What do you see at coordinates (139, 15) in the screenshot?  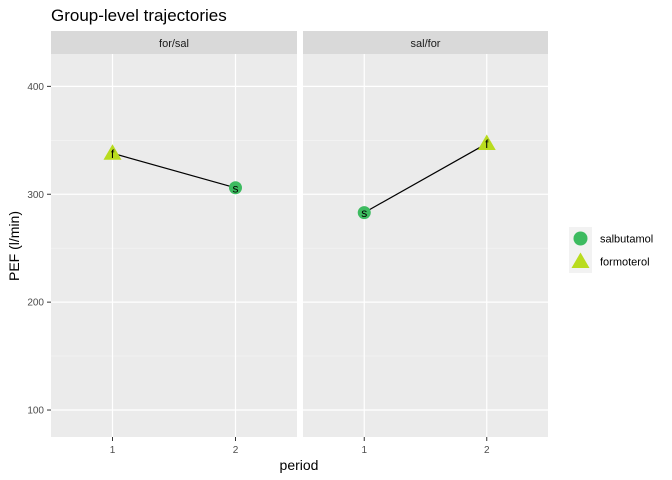 I see `chart-title: Group-level trajectories` at bounding box center [139, 15].